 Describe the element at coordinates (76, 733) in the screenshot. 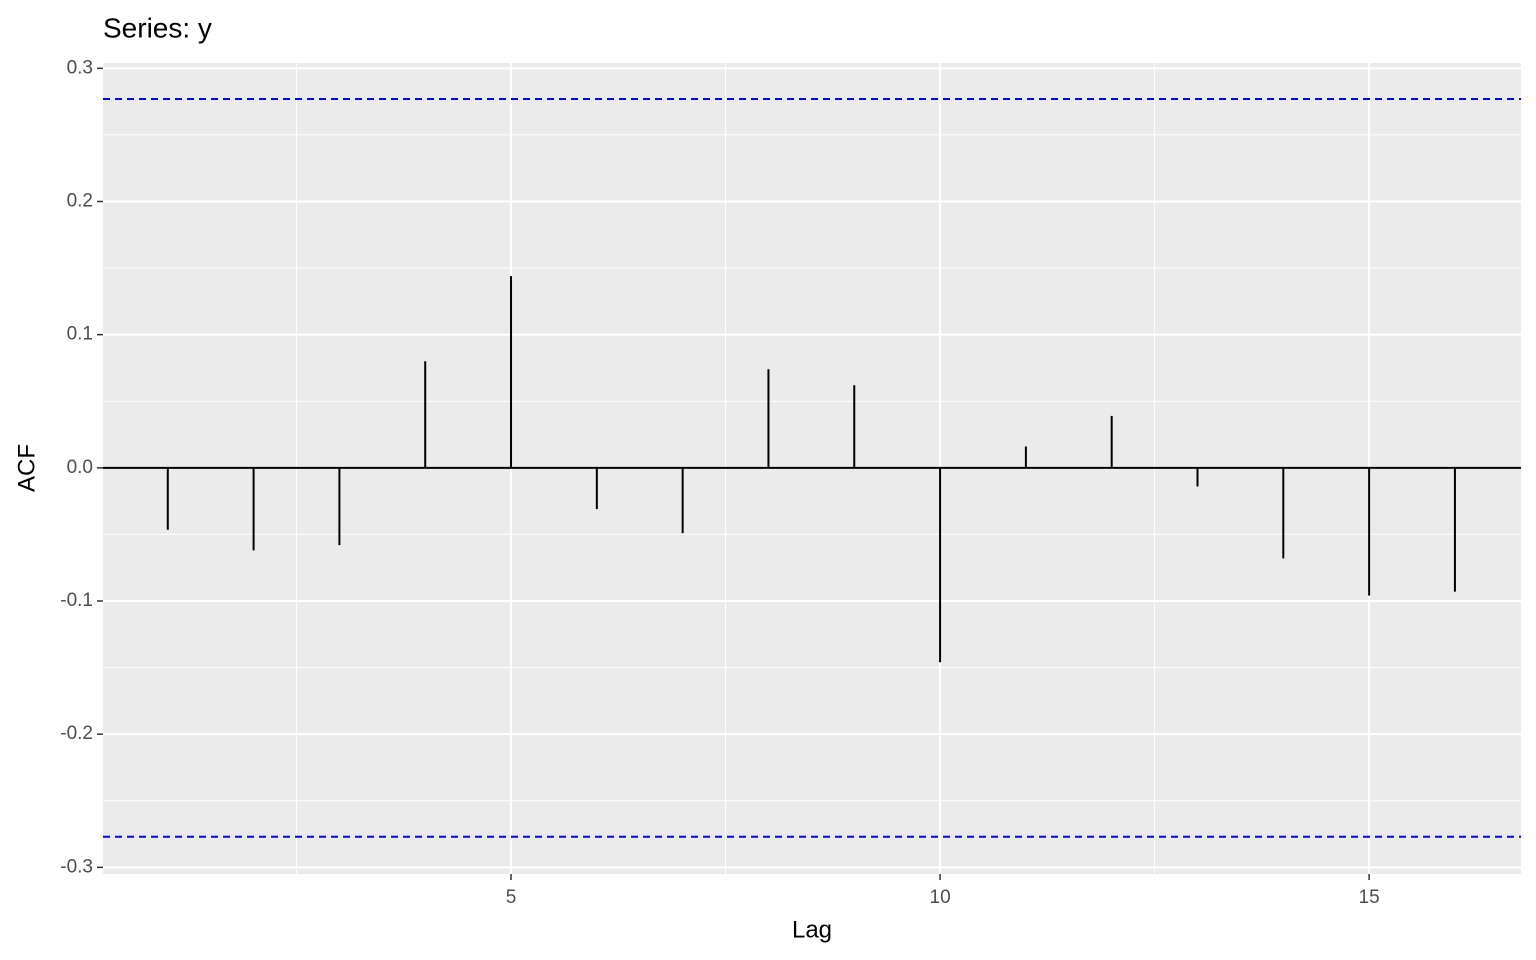

I see `y-tick-label: -0.2` at that location.